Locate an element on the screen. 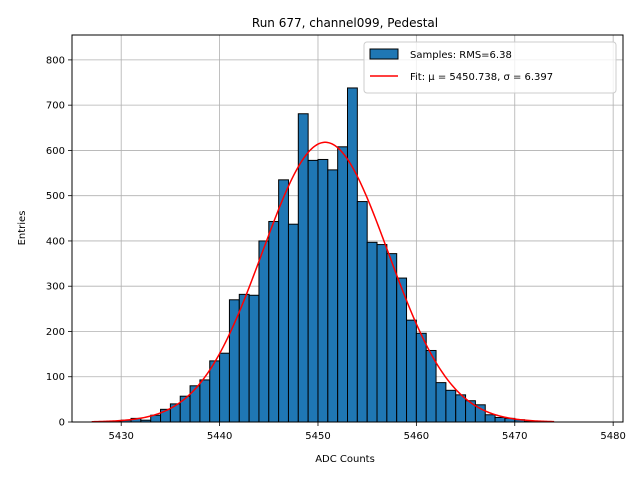 The image size is (640, 480). y-axis-ticks: 0 100 200 300 400 500 600 700 800 is located at coordinates (59, 242).